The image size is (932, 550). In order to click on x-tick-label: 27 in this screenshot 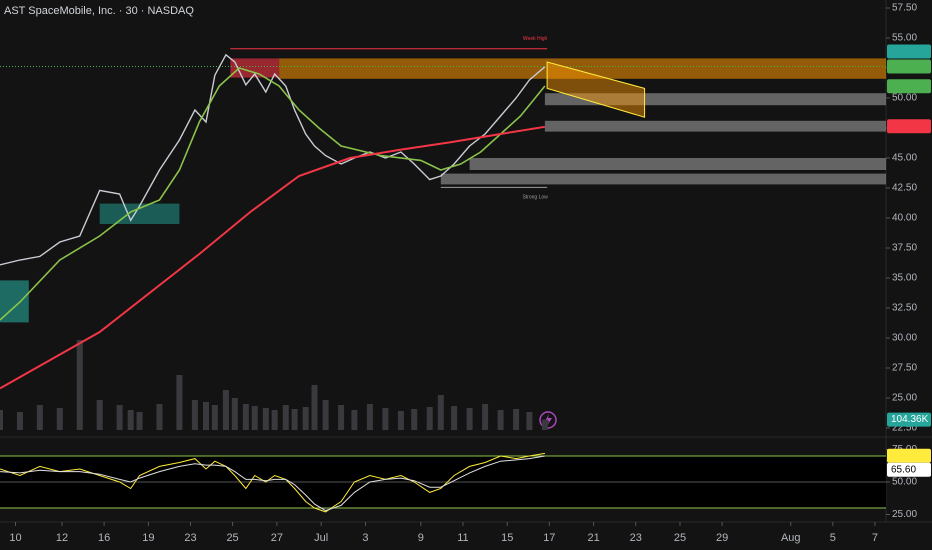, I will do `click(277, 538)`.